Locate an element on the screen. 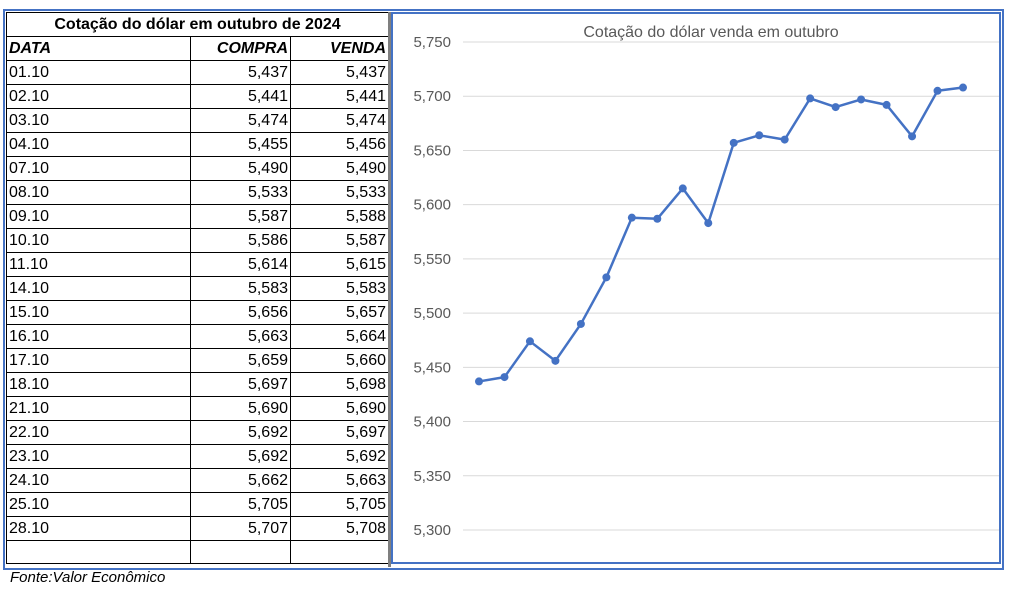 Image resolution: width=1012 pixels, height=594 pixels. cell-venda: 5,490 is located at coordinates (339, 168).